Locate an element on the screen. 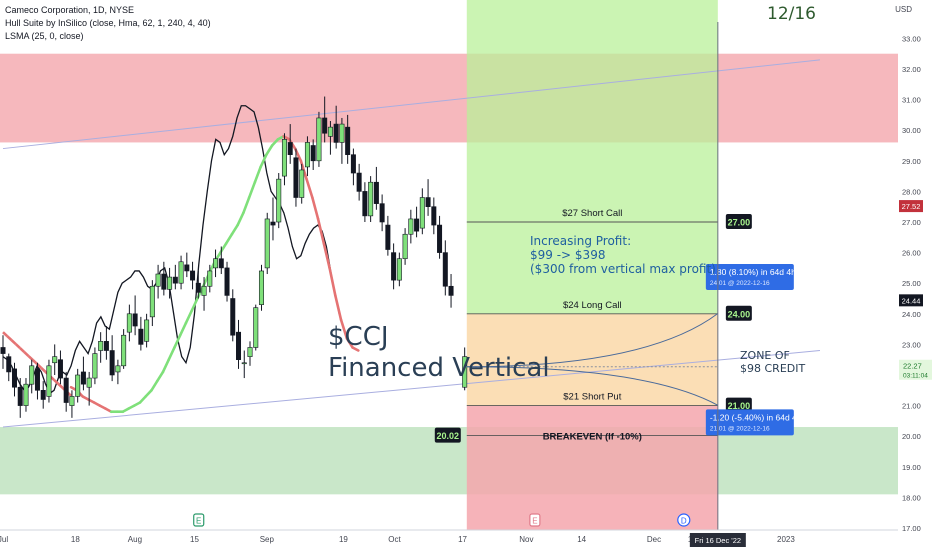 This screenshot has height=550, width=932. current-date-label: Fri 16 Dec '22 is located at coordinates (718, 540).